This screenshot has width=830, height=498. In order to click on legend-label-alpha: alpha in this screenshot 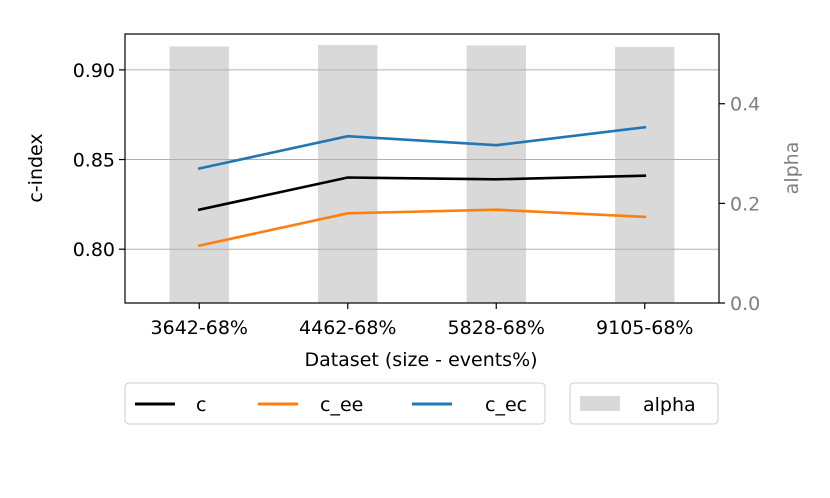, I will do `click(669, 405)`.